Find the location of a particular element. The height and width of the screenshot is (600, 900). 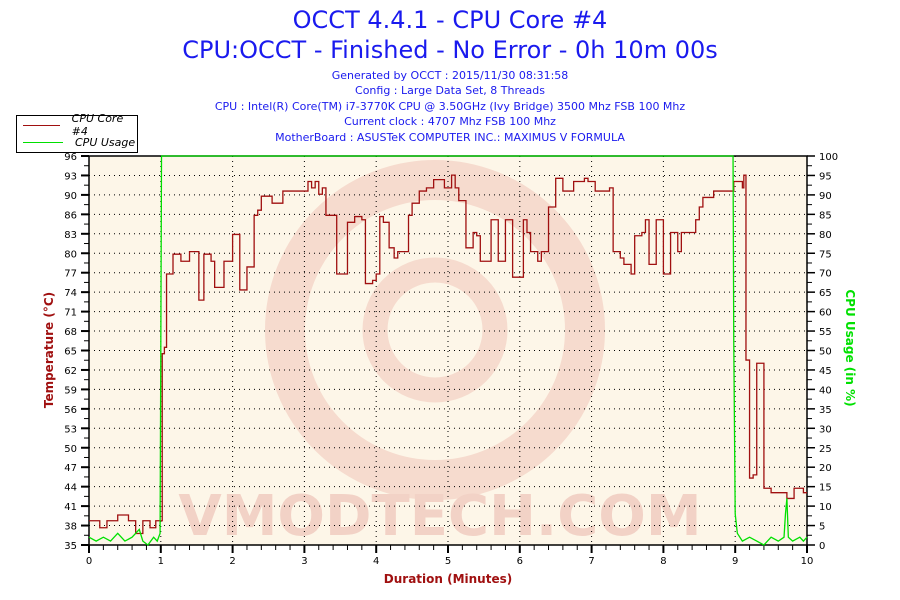

y2-tick-label: 50 is located at coordinates (825, 352).